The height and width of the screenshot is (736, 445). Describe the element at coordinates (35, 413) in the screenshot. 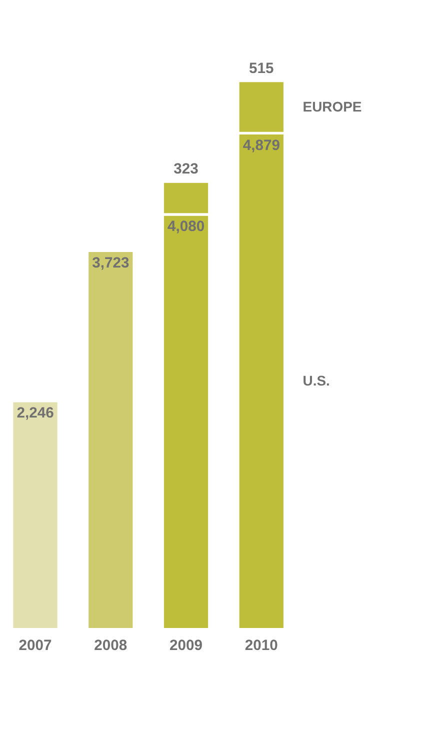

I see `data-label: 2,246` at that location.